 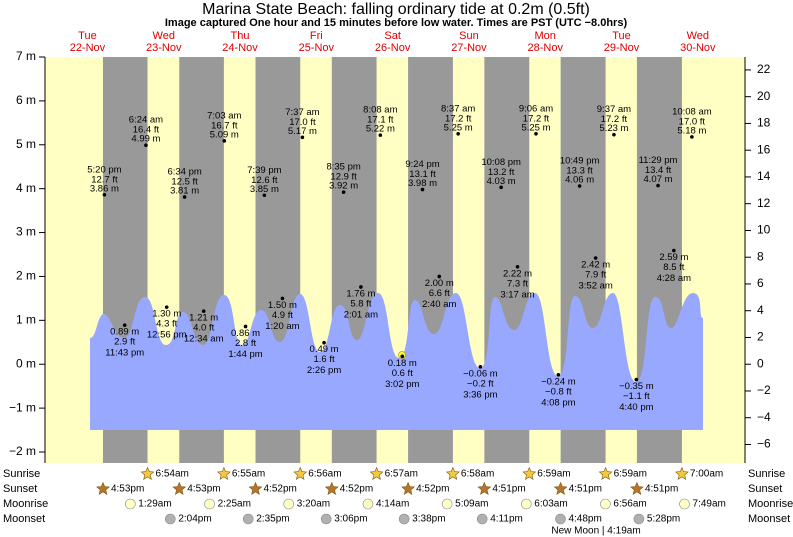 What do you see at coordinates (526, 504) in the screenshot?
I see `moonrise-icon` at bounding box center [526, 504].